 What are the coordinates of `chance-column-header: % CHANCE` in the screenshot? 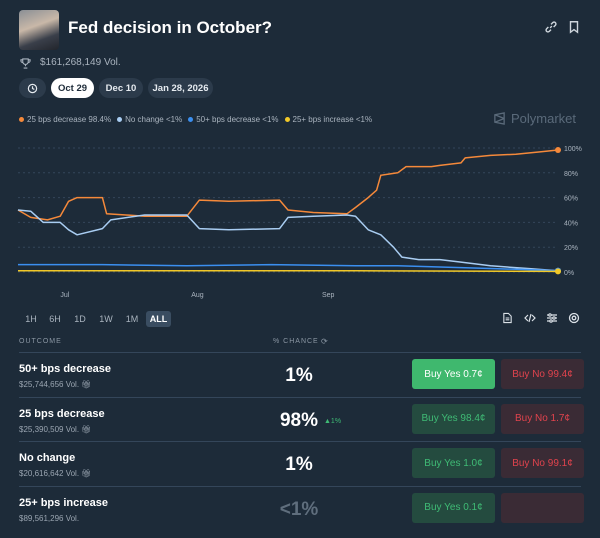 It's located at (296, 341).